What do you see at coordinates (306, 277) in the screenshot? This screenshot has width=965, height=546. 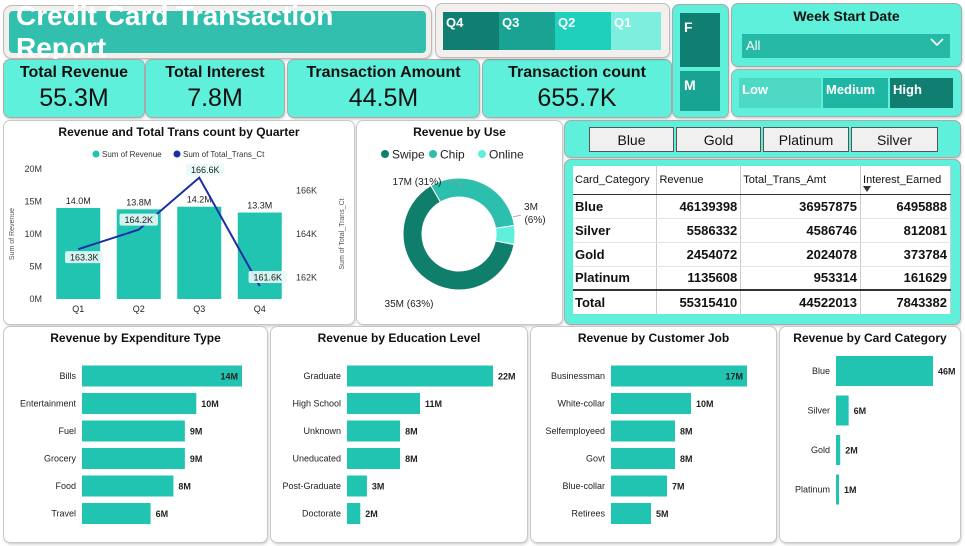 I see `y2-tick-label: 162K` at bounding box center [306, 277].